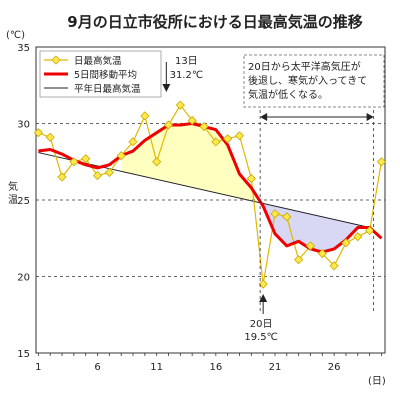 The image size is (400, 400). I want to click on x-tick-label: 11, so click(156, 367).